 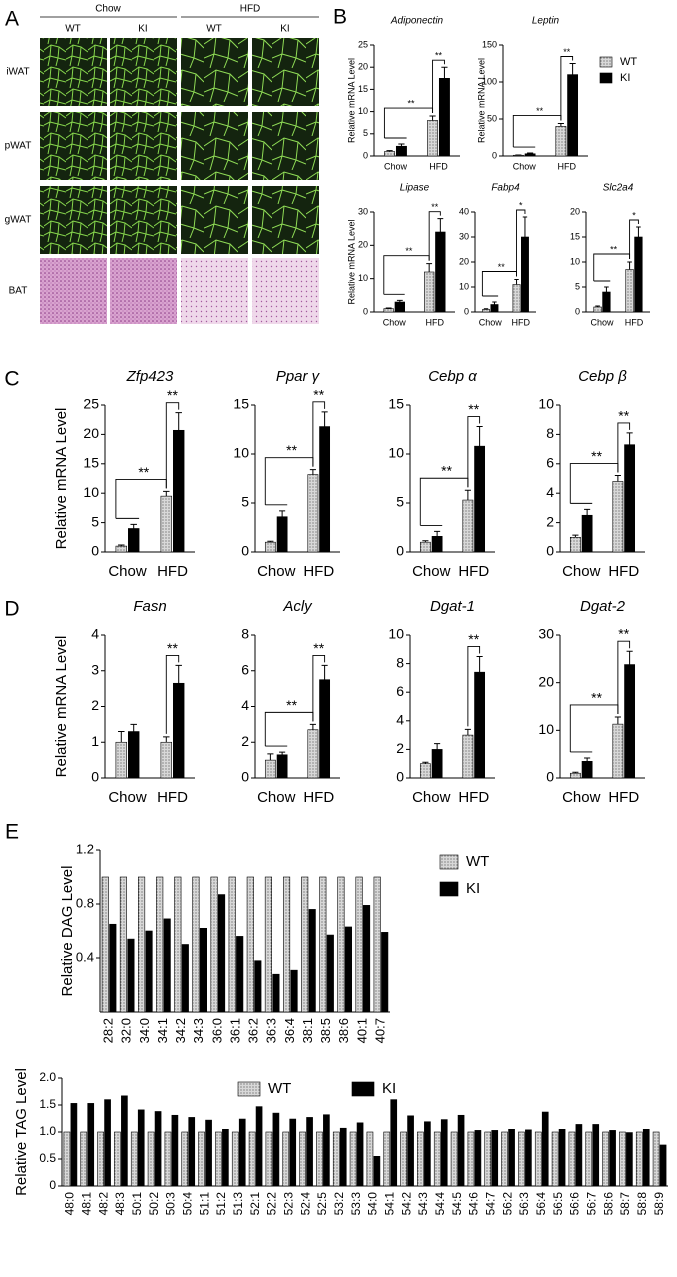 What do you see at coordinates (245, 669) in the screenshot?
I see `y-tick-label: 6` at bounding box center [245, 669].